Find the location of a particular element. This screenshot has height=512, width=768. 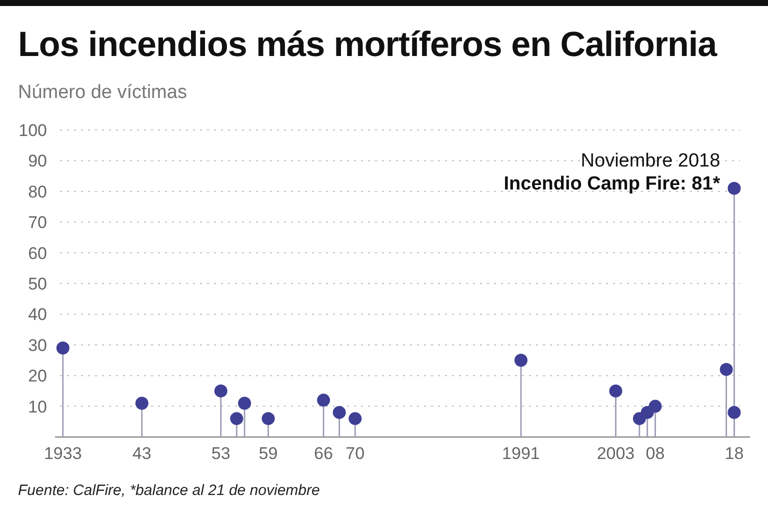

source-note: Fuente: CalFire, *balance al 21 de noviembre is located at coordinates (169, 490).